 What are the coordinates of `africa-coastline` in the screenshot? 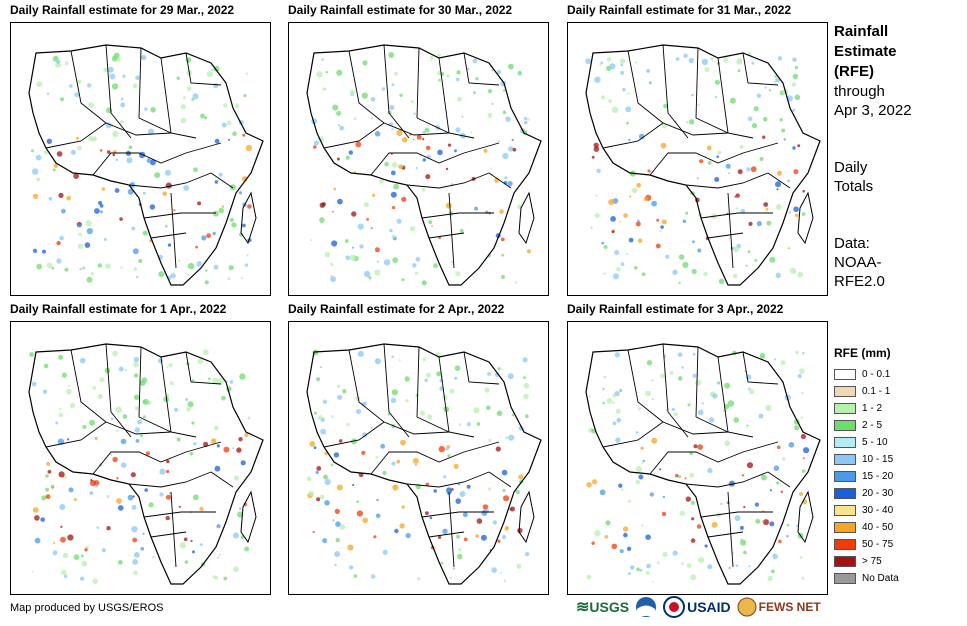 It's located at (703, 464).